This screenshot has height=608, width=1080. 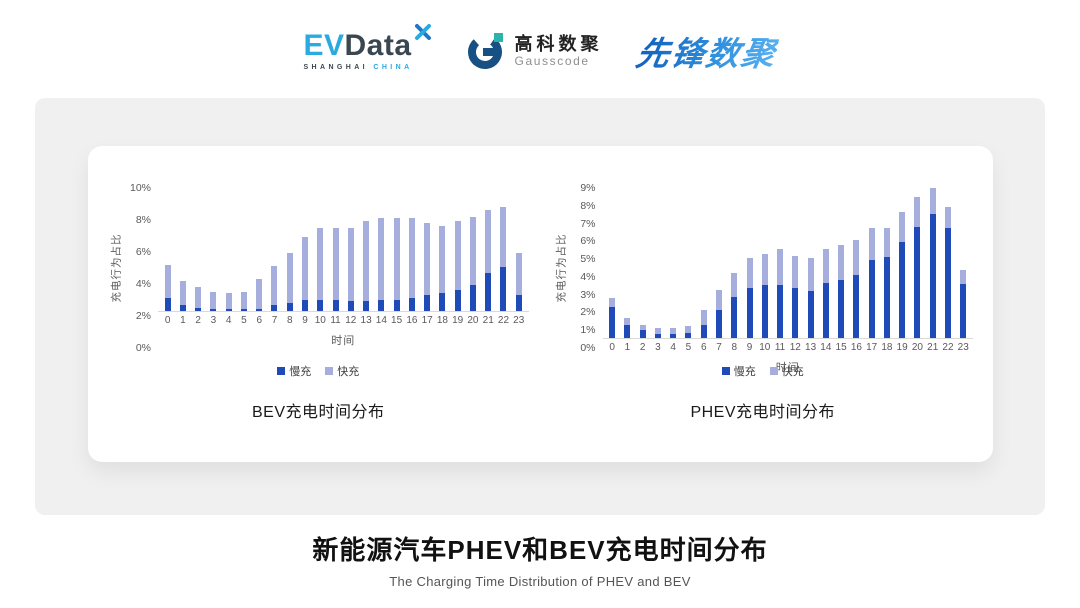 I want to click on chart-title: BEV充电时间分布, so click(x=318, y=412).